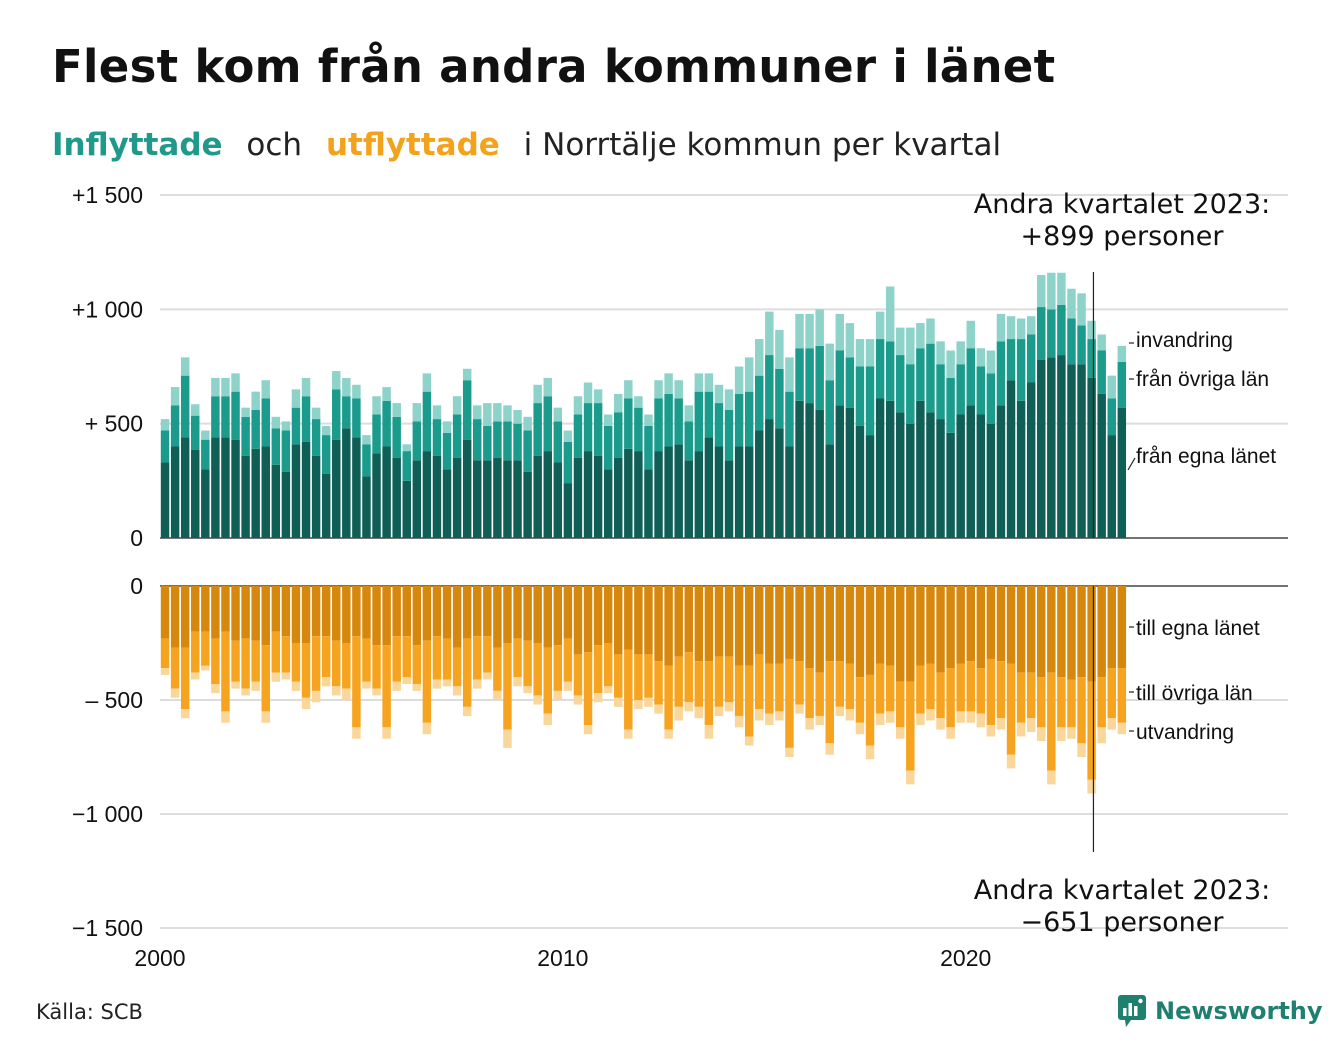 The height and width of the screenshot is (1060, 1340). I want to click on latest-out-line1: Andra kvartalet 2023:, so click(1122, 890).